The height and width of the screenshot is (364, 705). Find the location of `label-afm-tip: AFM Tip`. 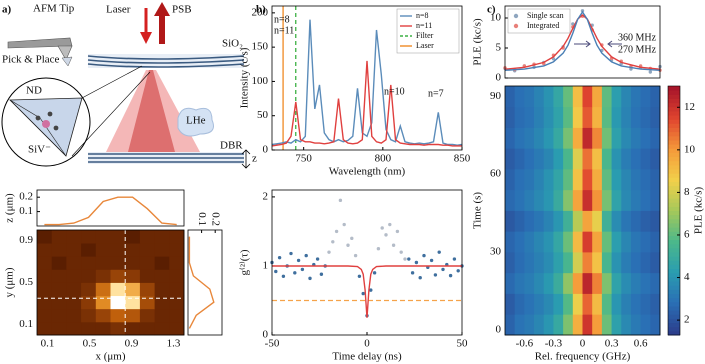

label-afm-tip: AFM Tip is located at coordinates (54, 9).